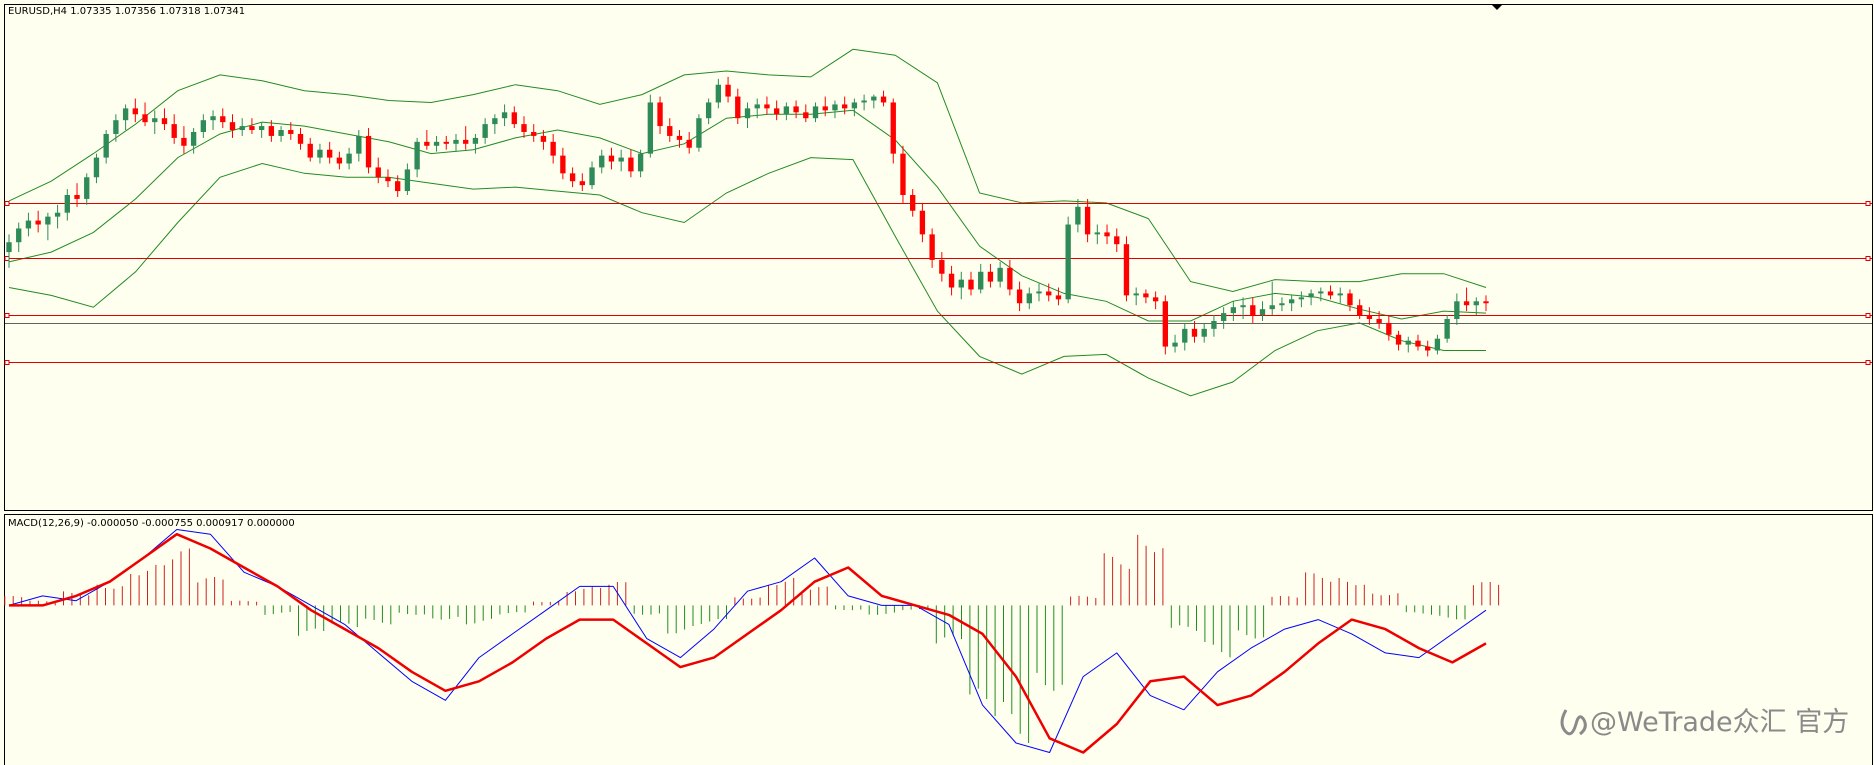 This screenshot has height=765, width=1874. I want to click on shift-marker-icon, so click(1497, 7).